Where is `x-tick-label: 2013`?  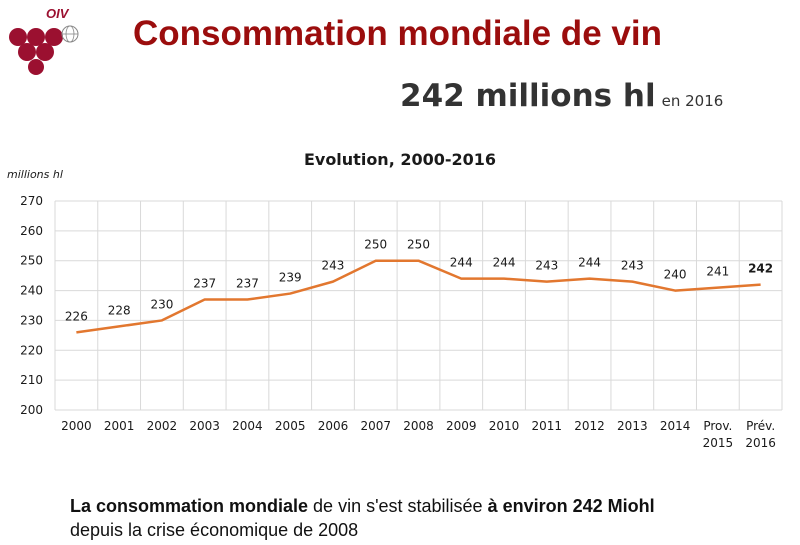
x-tick-label: 2013 is located at coordinates (632, 426).